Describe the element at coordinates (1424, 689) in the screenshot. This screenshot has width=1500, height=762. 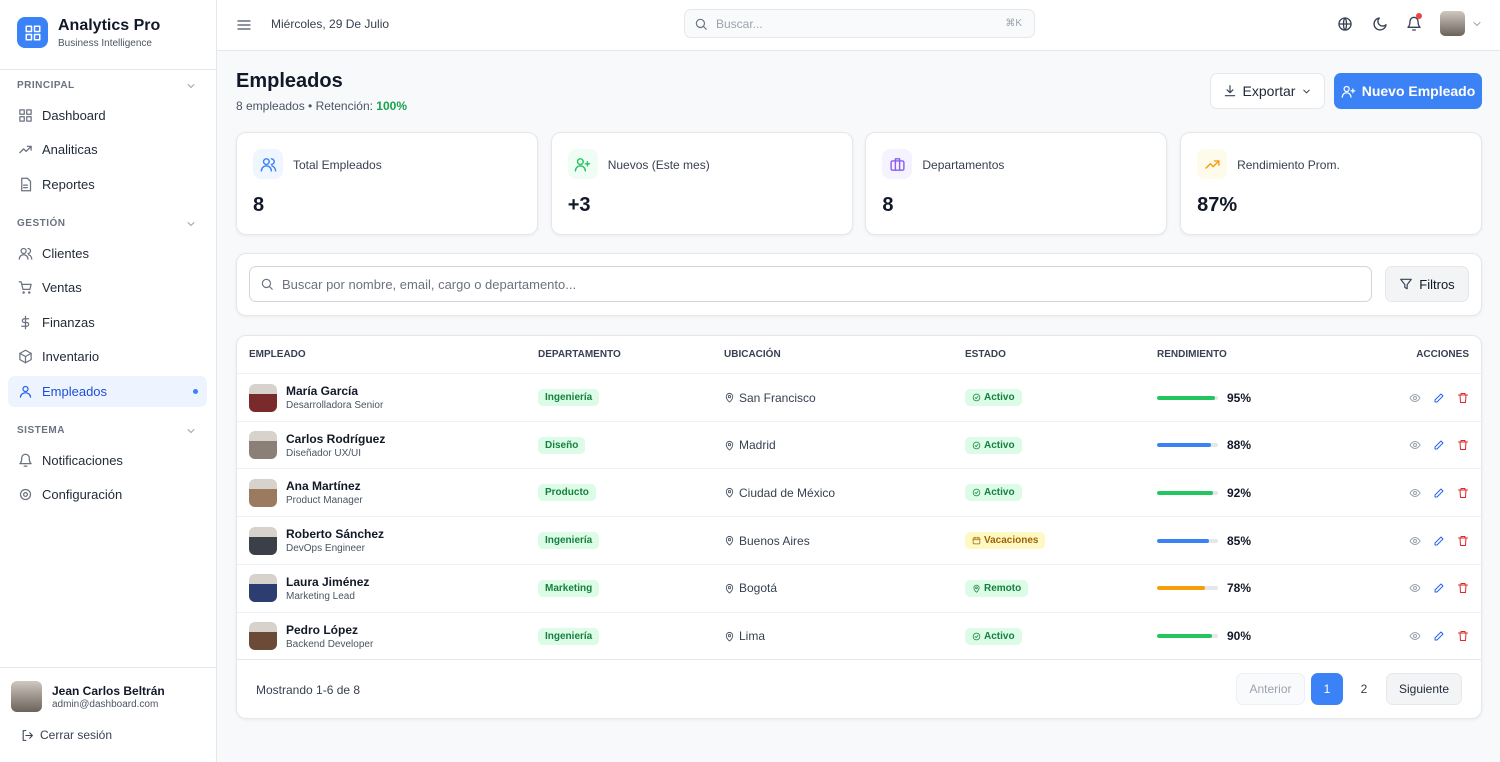
I see `next-button: Siguiente` at that location.